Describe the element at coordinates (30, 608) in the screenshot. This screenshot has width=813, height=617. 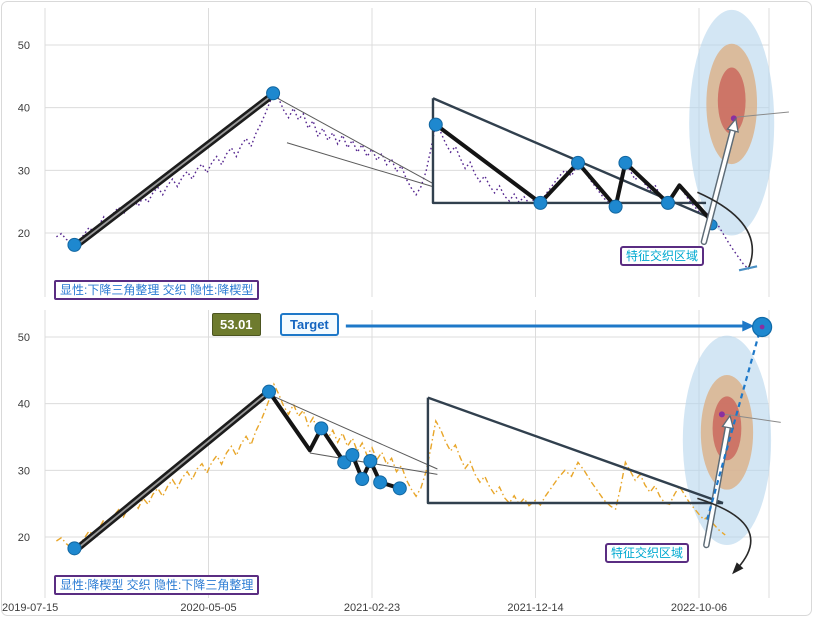
I see `svg-text: 2019-07-15` at that location.